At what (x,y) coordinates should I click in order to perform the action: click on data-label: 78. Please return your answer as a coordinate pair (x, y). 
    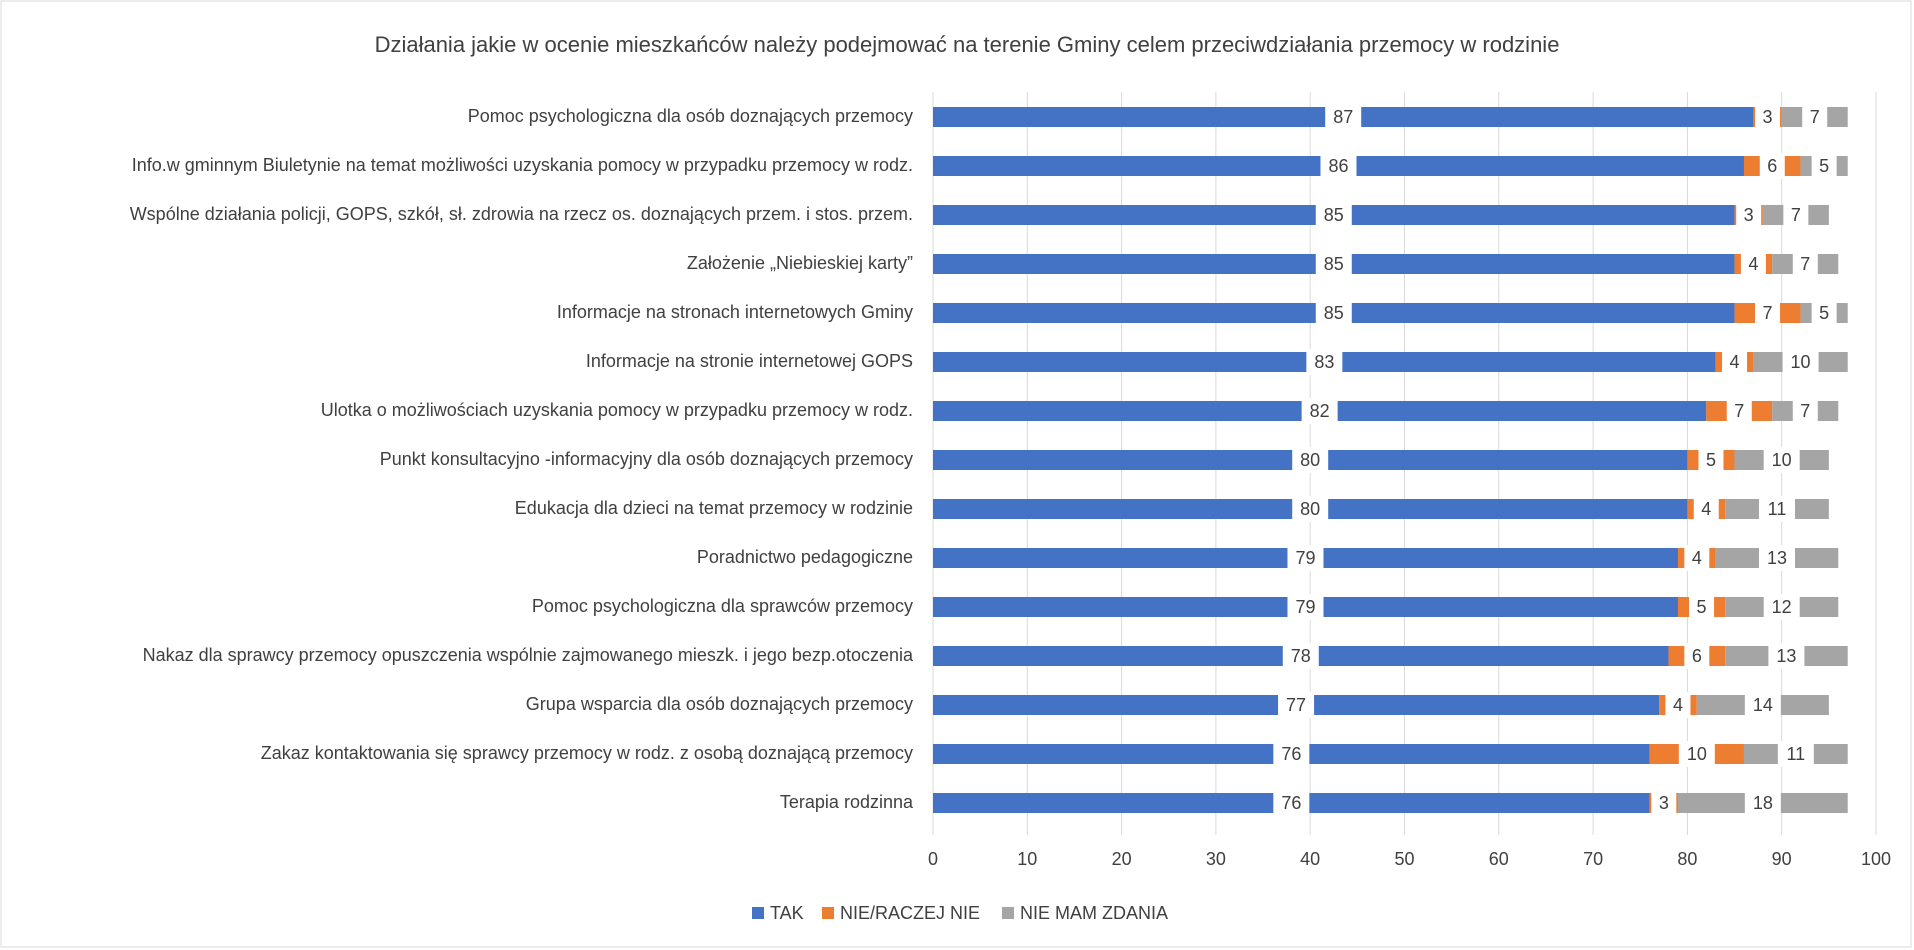
    Looking at the image, I should click on (1301, 656).